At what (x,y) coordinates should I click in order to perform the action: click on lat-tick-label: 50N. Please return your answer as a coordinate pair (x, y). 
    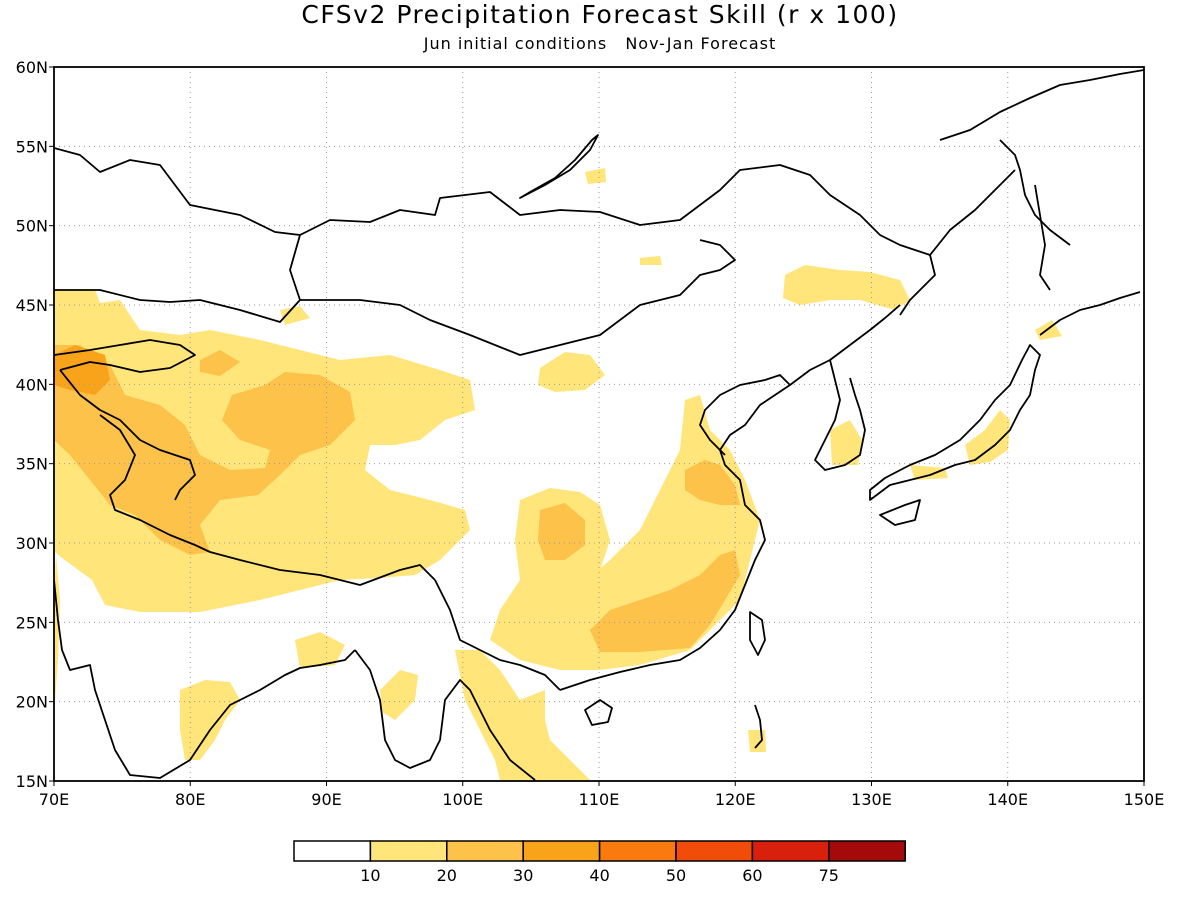
    Looking at the image, I should click on (32, 226).